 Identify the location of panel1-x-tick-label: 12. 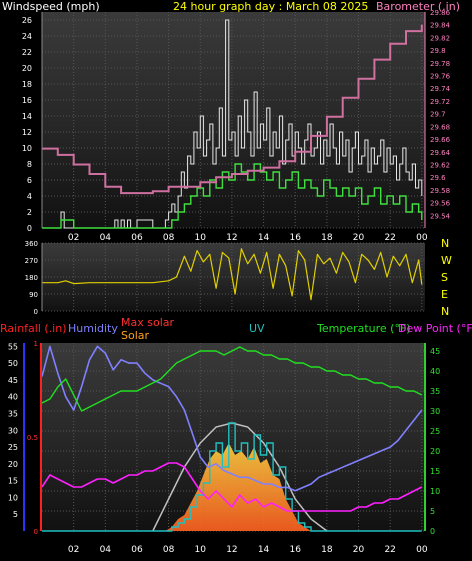
(231, 238).